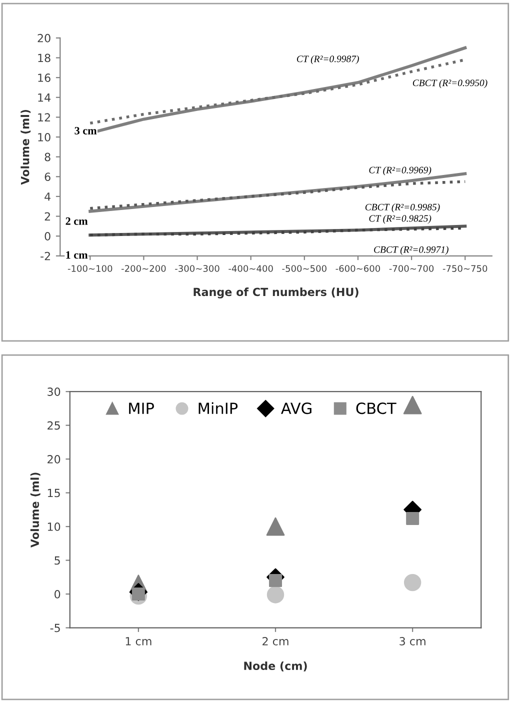 The image size is (514, 703). I want to click on annotation: 2 cm, so click(77, 221).